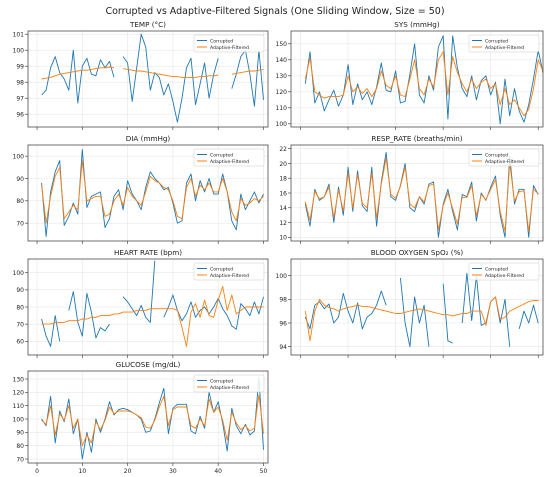  I want to click on subplot-title: BLOOD OXYGEN SpO₂ (%), so click(417, 252).